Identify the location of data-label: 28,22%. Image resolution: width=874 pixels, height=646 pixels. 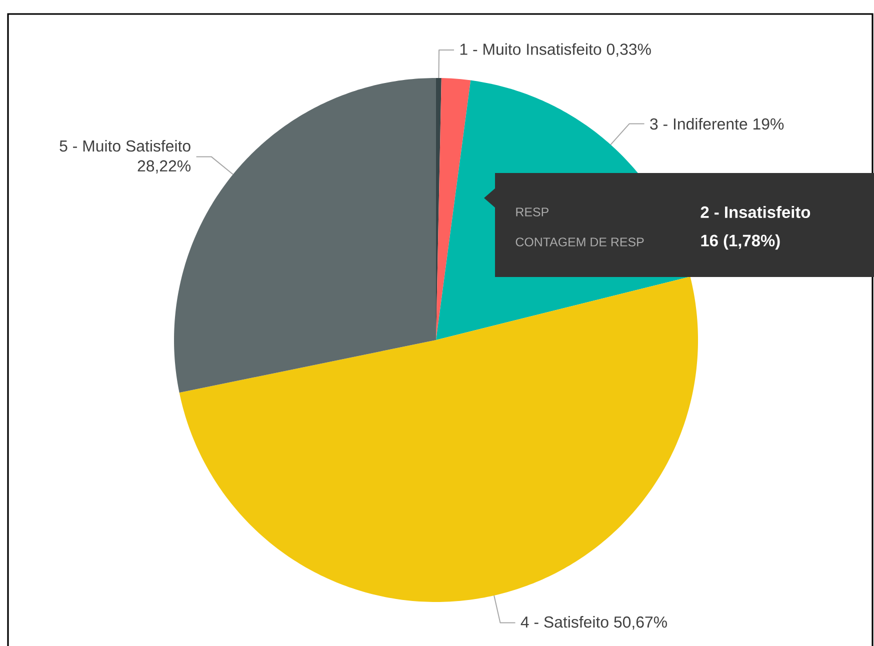
(164, 167).